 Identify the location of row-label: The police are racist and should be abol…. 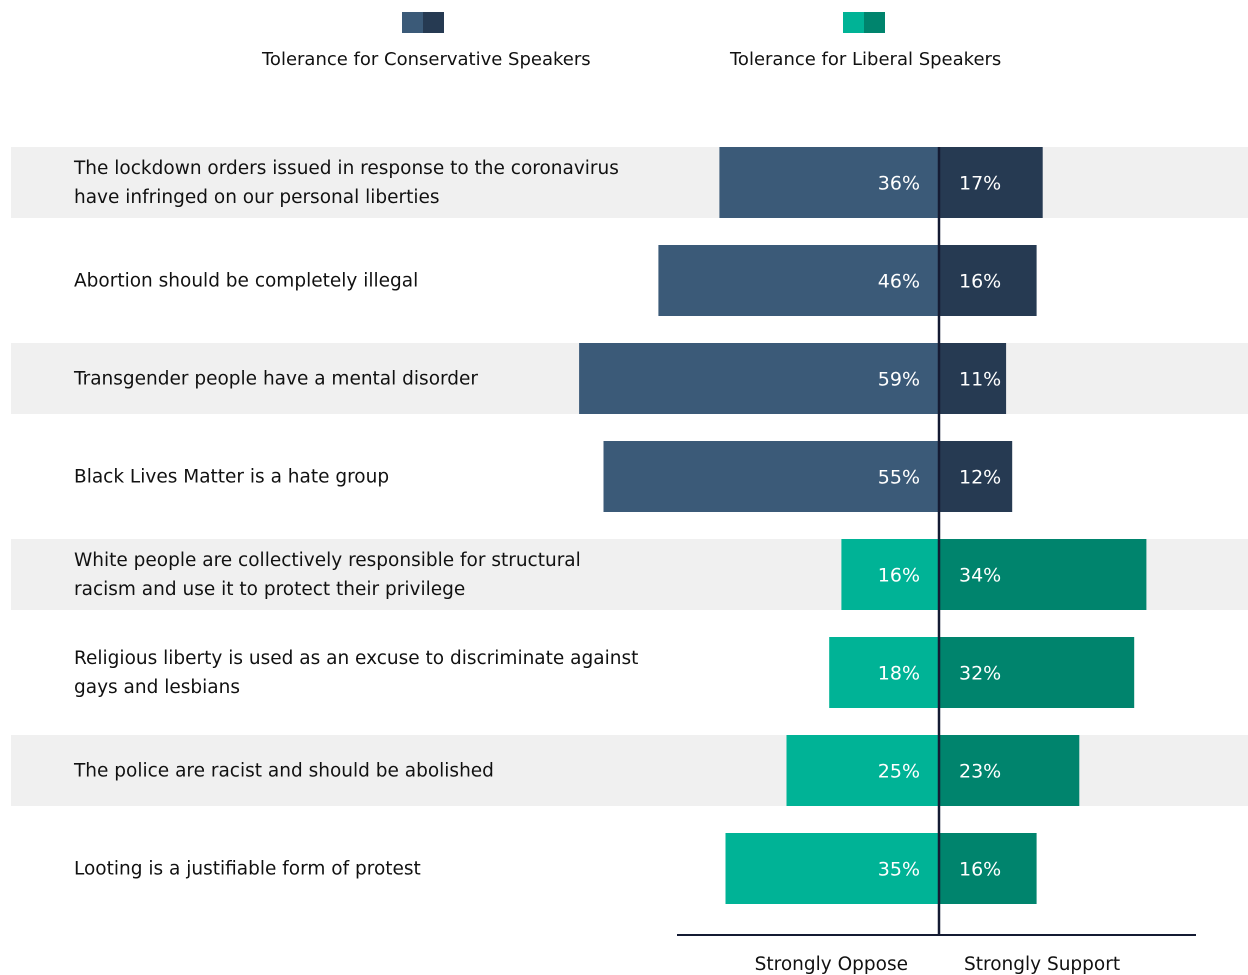
(283, 771).